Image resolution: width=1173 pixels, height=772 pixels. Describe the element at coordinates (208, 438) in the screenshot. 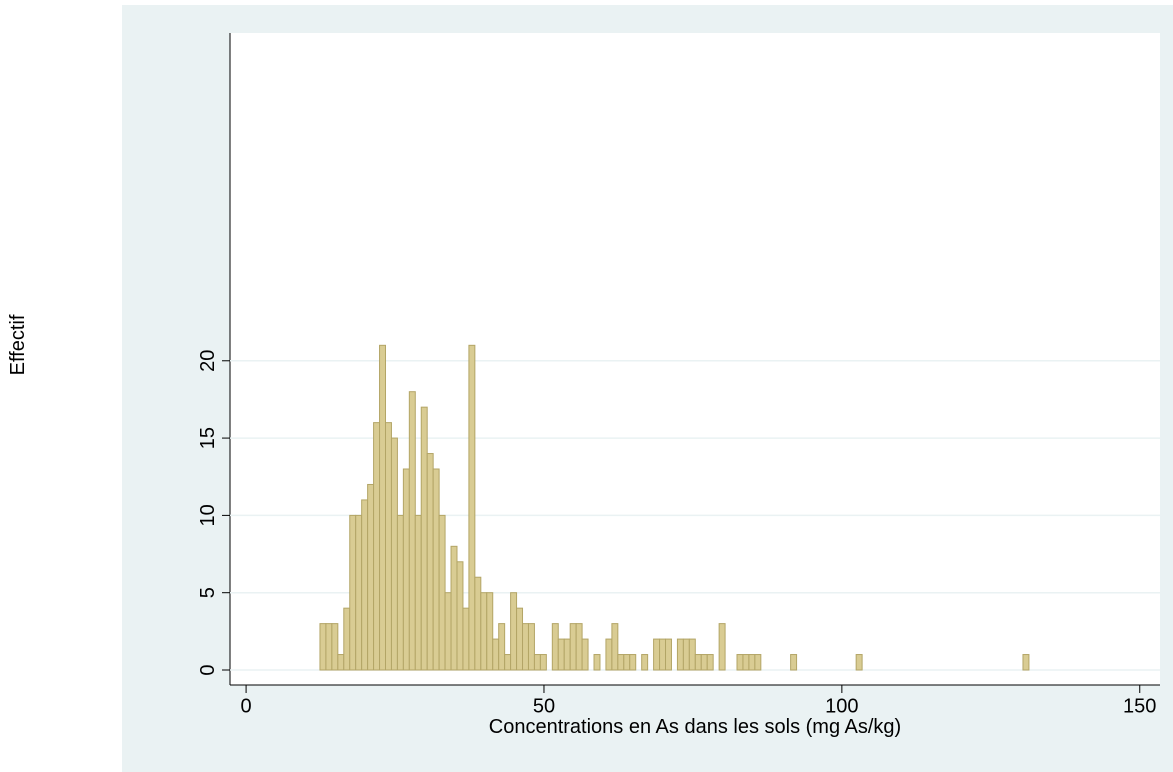

I see `y-tick-label: 15` at that location.